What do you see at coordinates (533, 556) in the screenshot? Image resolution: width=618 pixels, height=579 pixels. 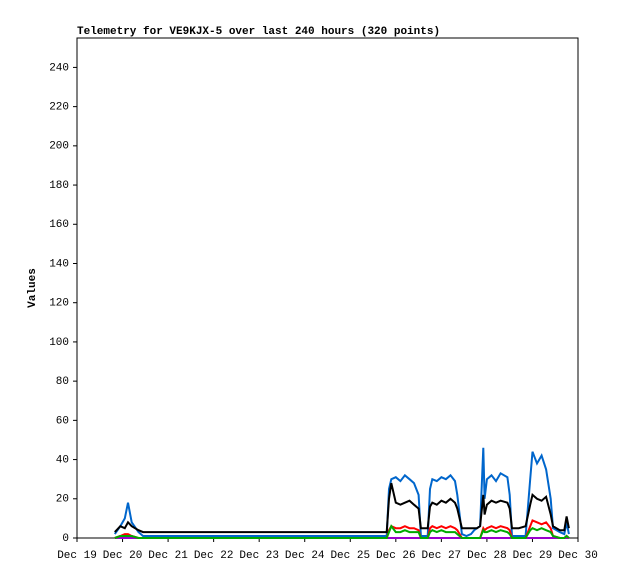 I see `x-tick-label: Dec 29` at bounding box center [533, 556].